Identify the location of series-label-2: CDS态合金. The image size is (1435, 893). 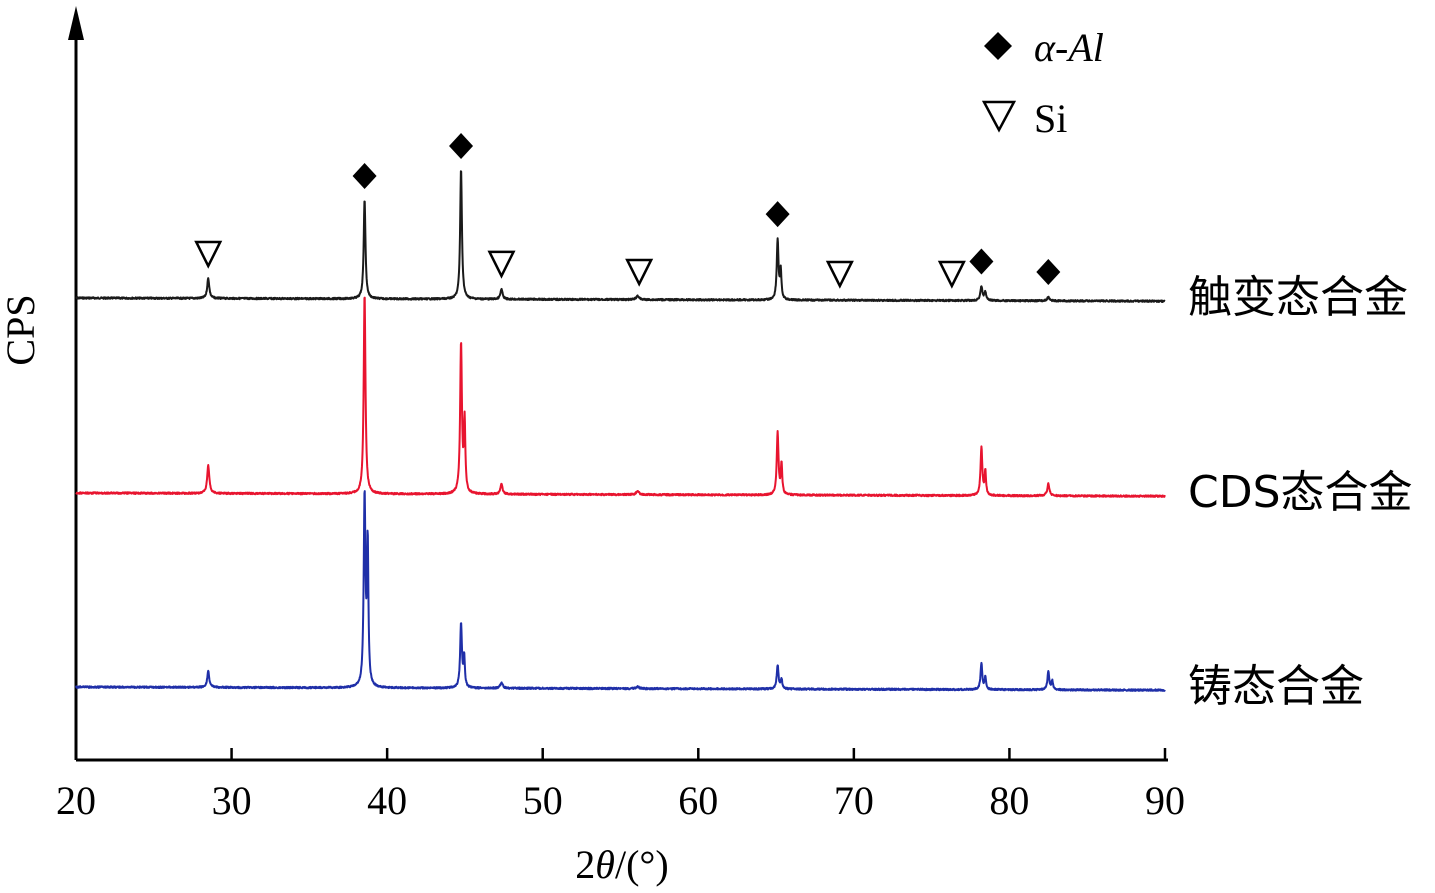
(1300, 492).